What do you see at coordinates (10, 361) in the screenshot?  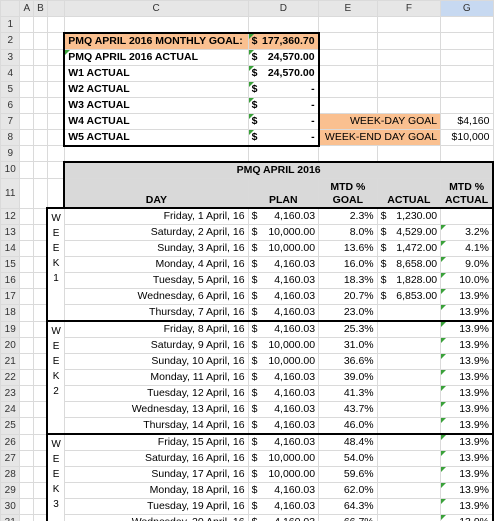 I see `row-header: 21` at bounding box center [10, 361].